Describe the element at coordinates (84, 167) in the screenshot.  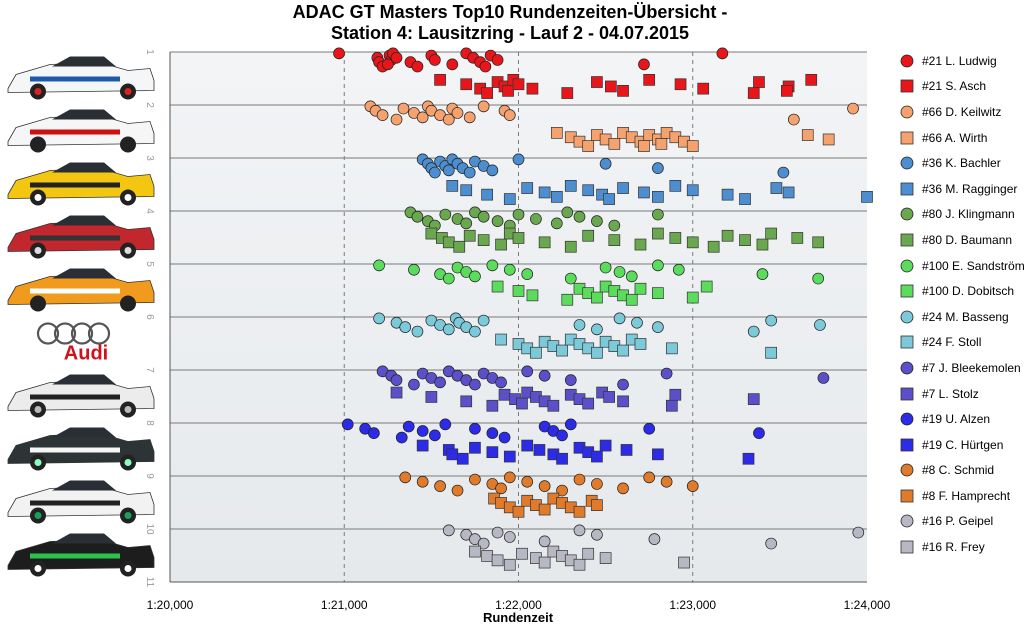
I see `car-window` at that location.